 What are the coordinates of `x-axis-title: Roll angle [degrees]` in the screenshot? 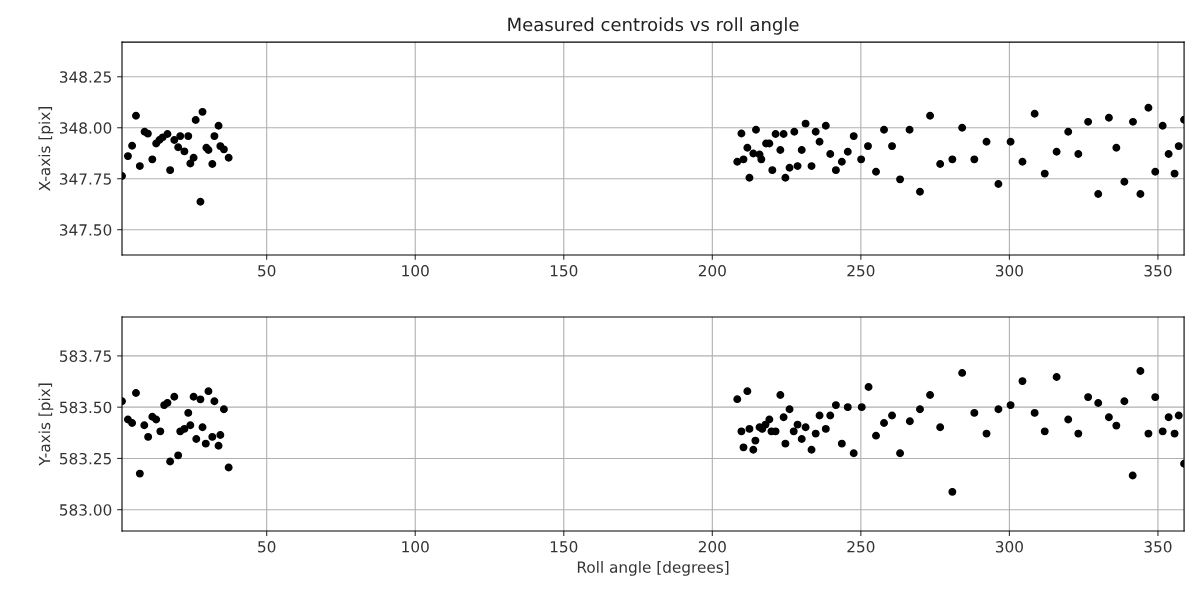 It's located at (653, 568).